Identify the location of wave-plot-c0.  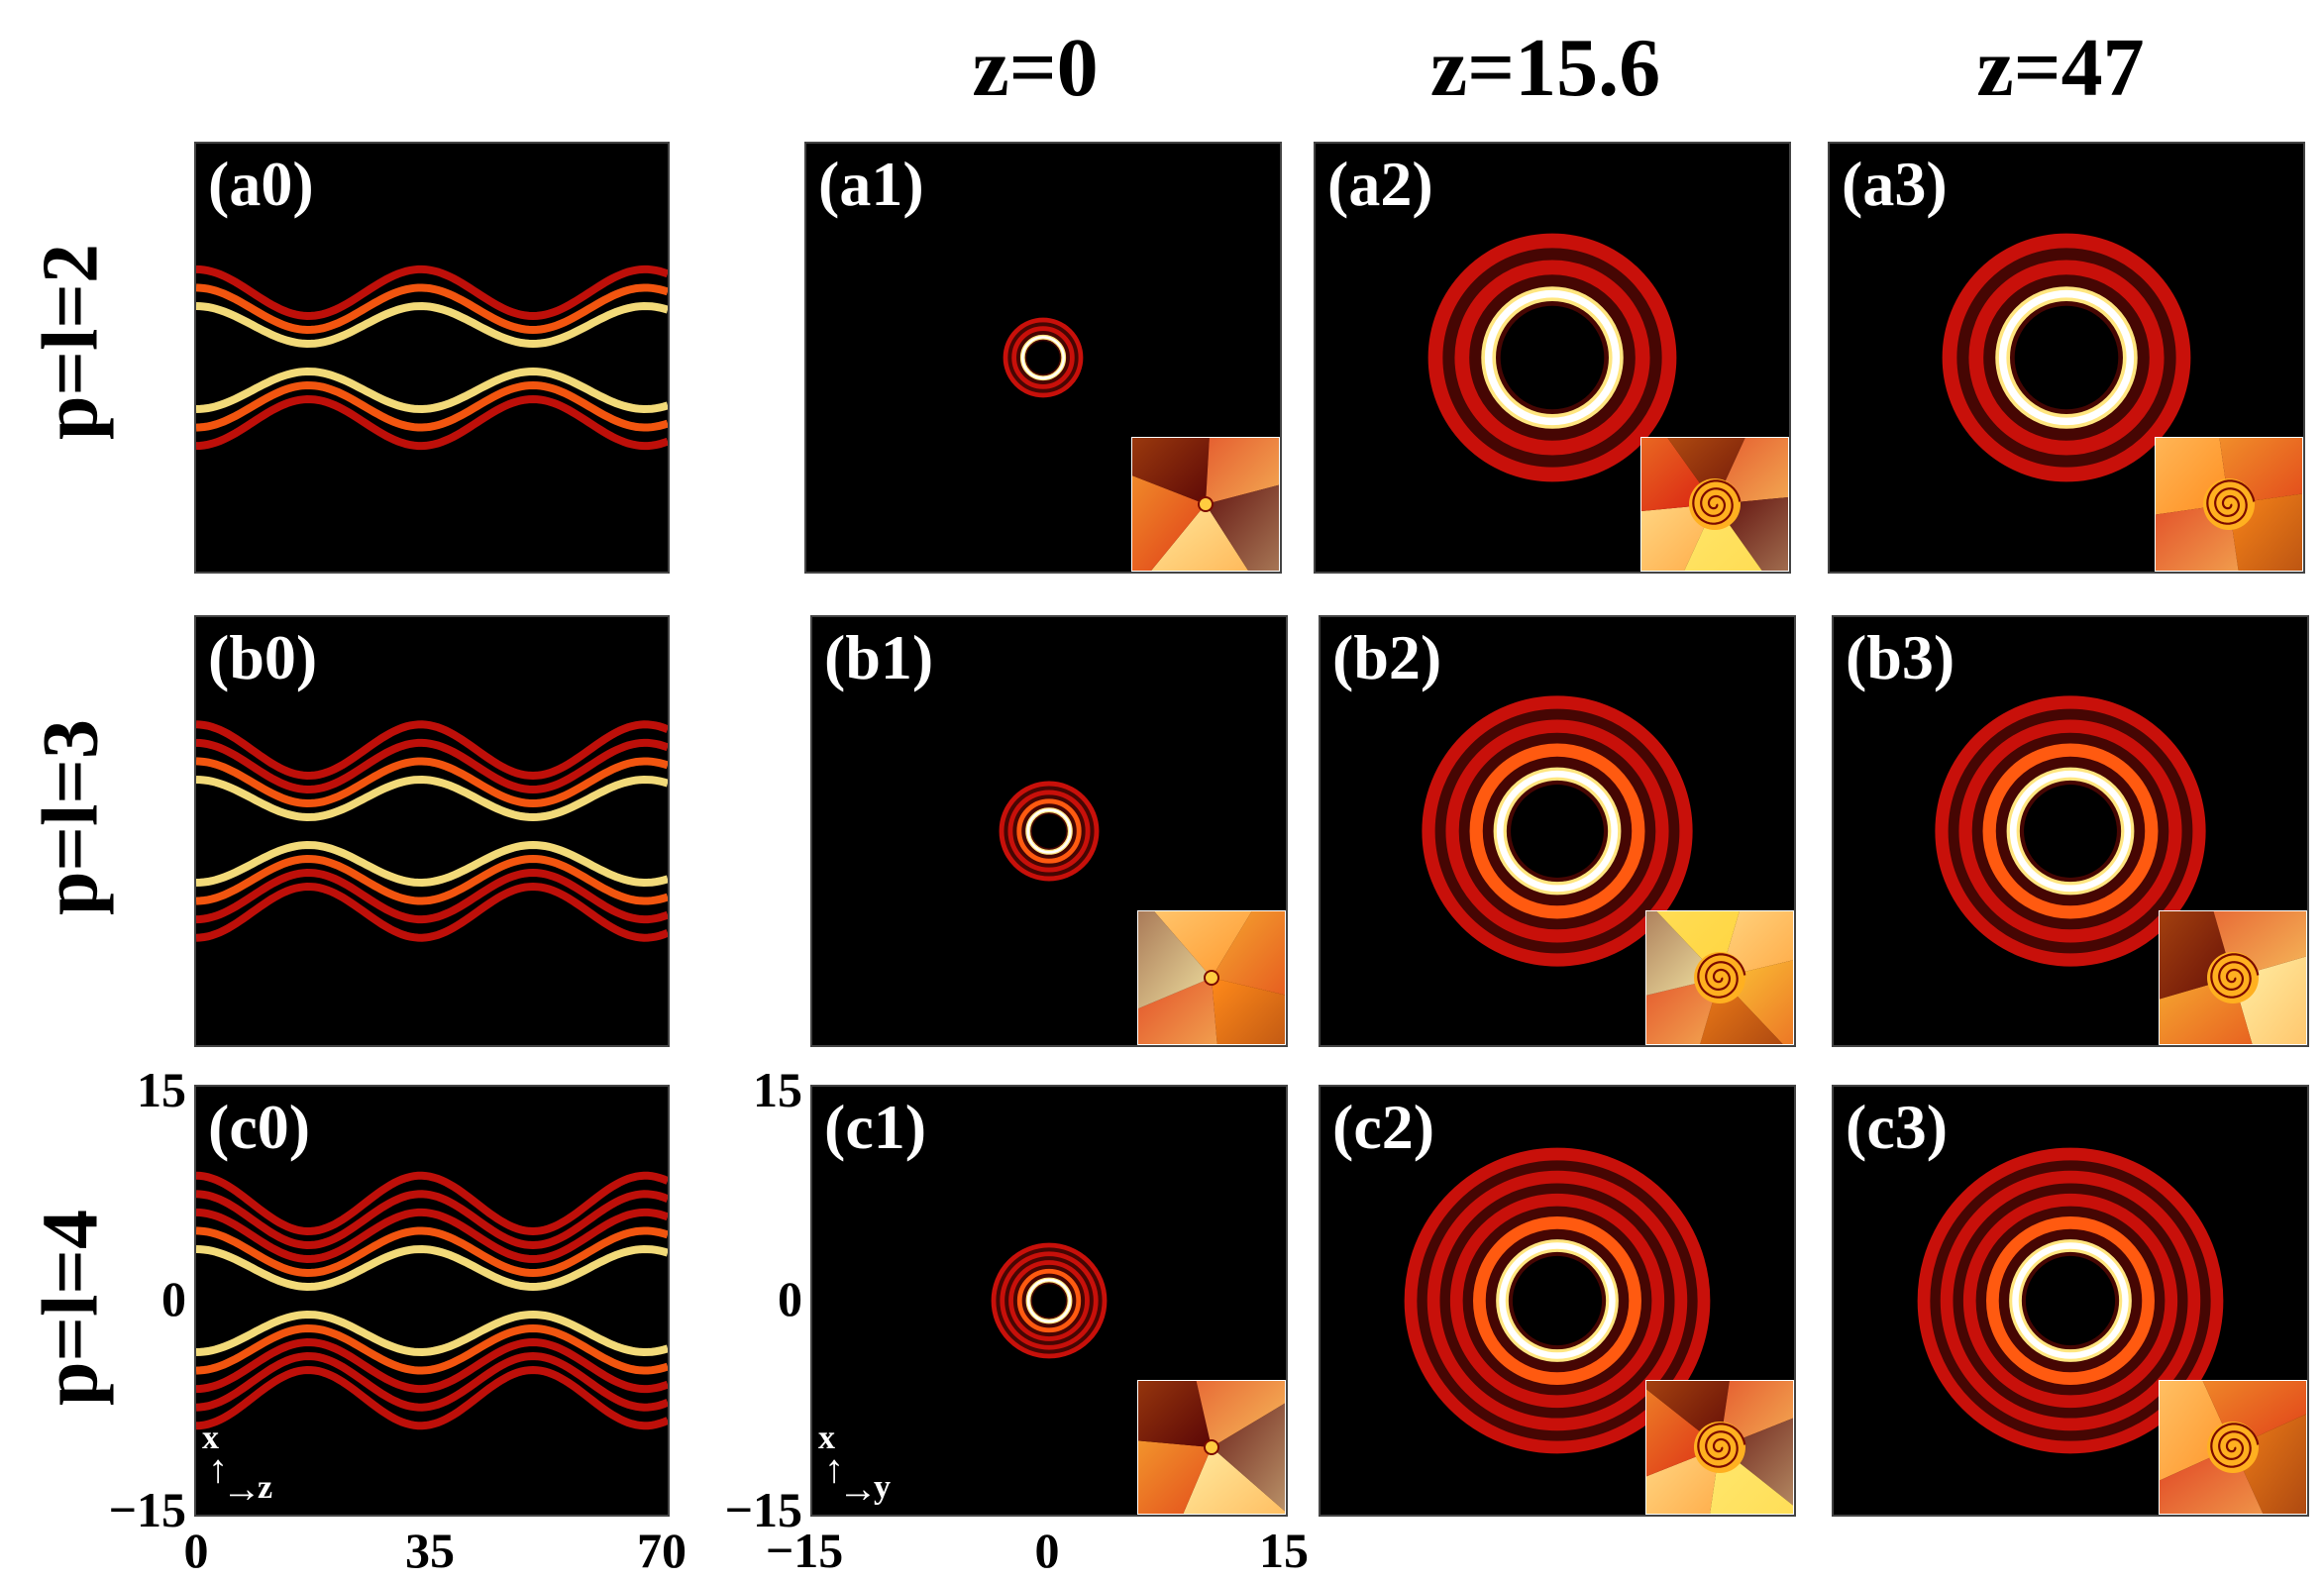
(432, 1300).